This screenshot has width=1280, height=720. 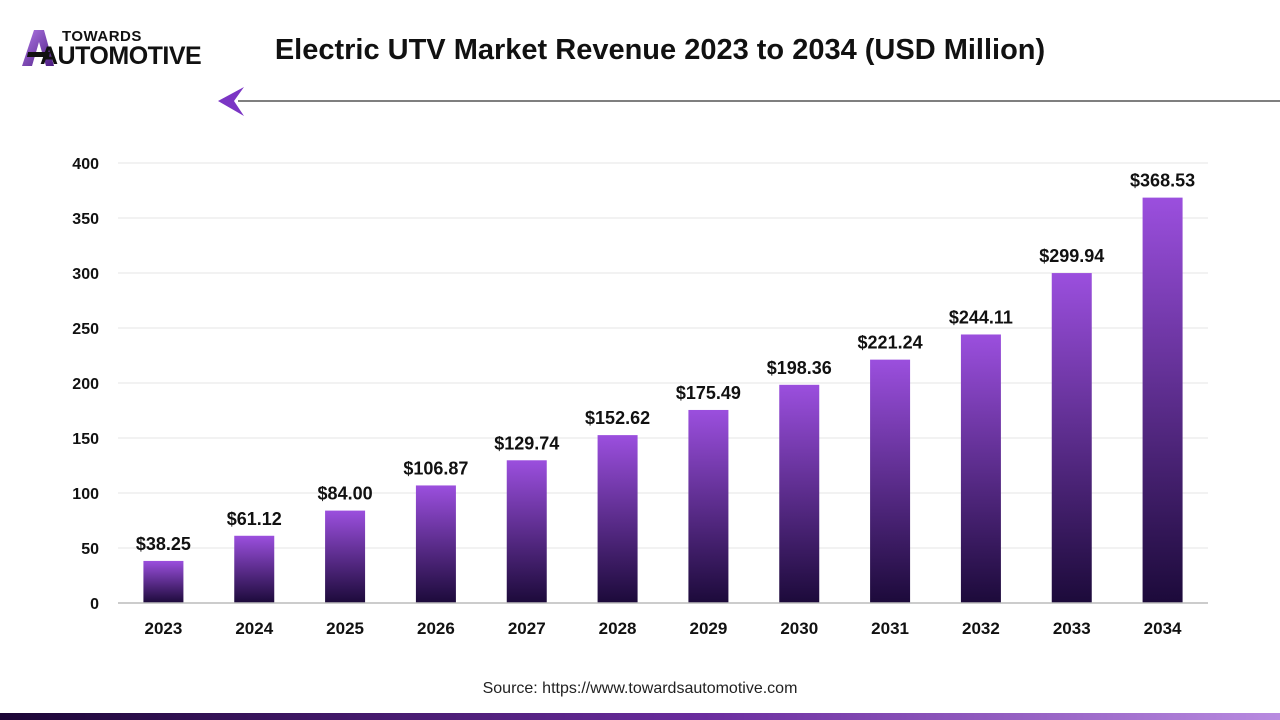 I want to click on y-axis-ticks: 0 50 100 150 200 250 300 350 400, so click(x=85, y=384).